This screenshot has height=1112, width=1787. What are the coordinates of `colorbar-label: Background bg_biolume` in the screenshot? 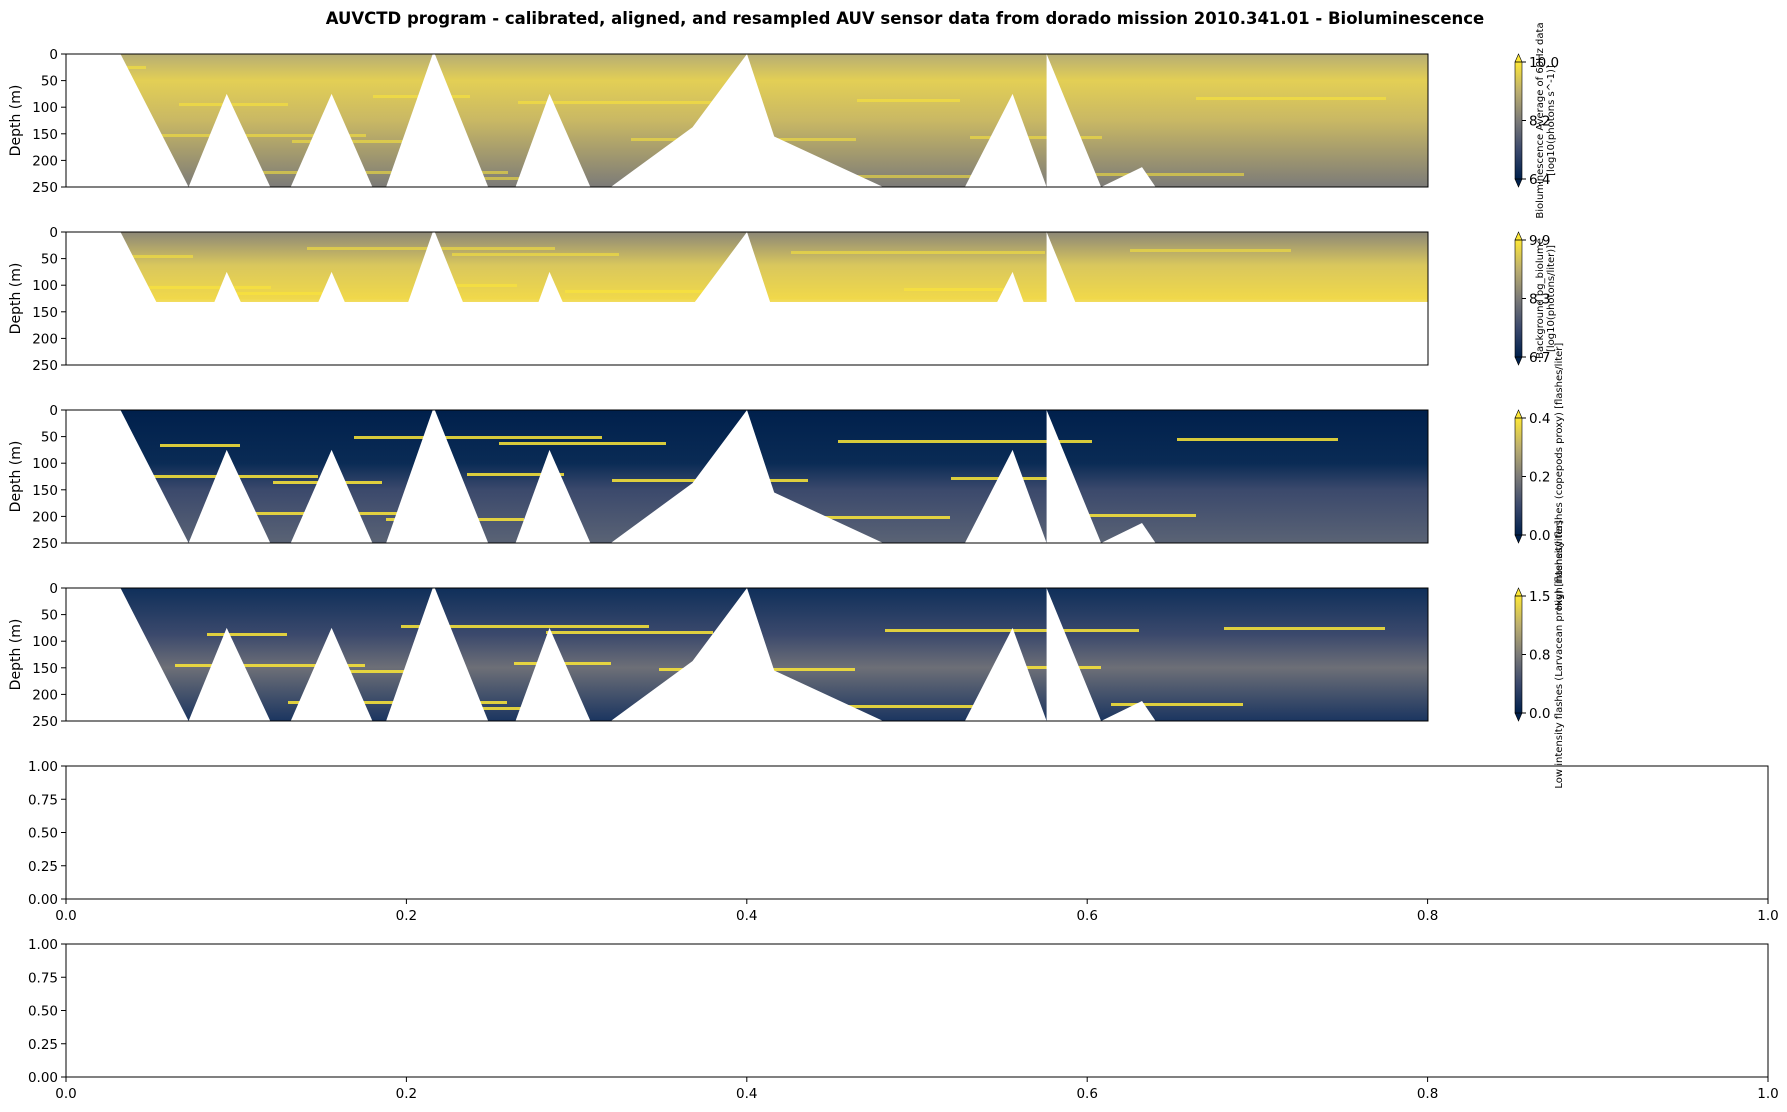 It's located at (1540, 298).